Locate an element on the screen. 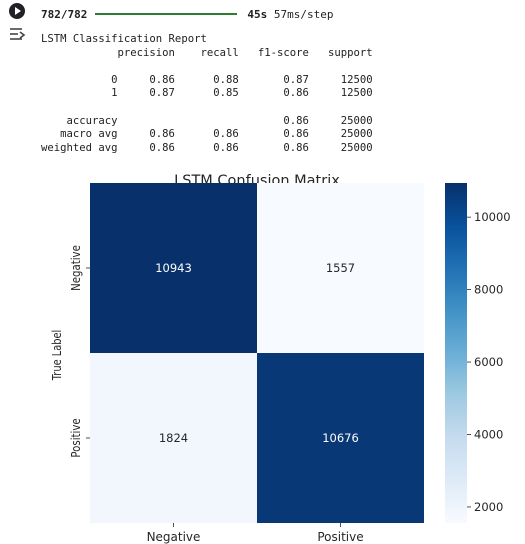 Image resolution: width=525 pixels, height=544 pixels. progress-bar-fill is located at coordinates (166, 14).